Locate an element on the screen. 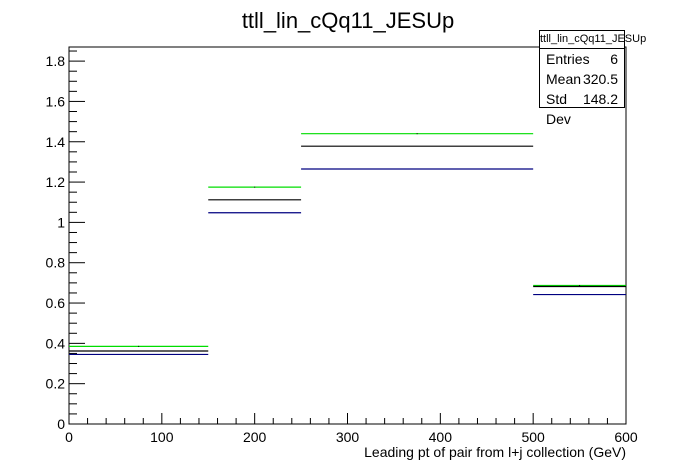 The height and width of the screenshot is (472, 696). stats-mean-label: Mean is located at coordinates (564, 79).